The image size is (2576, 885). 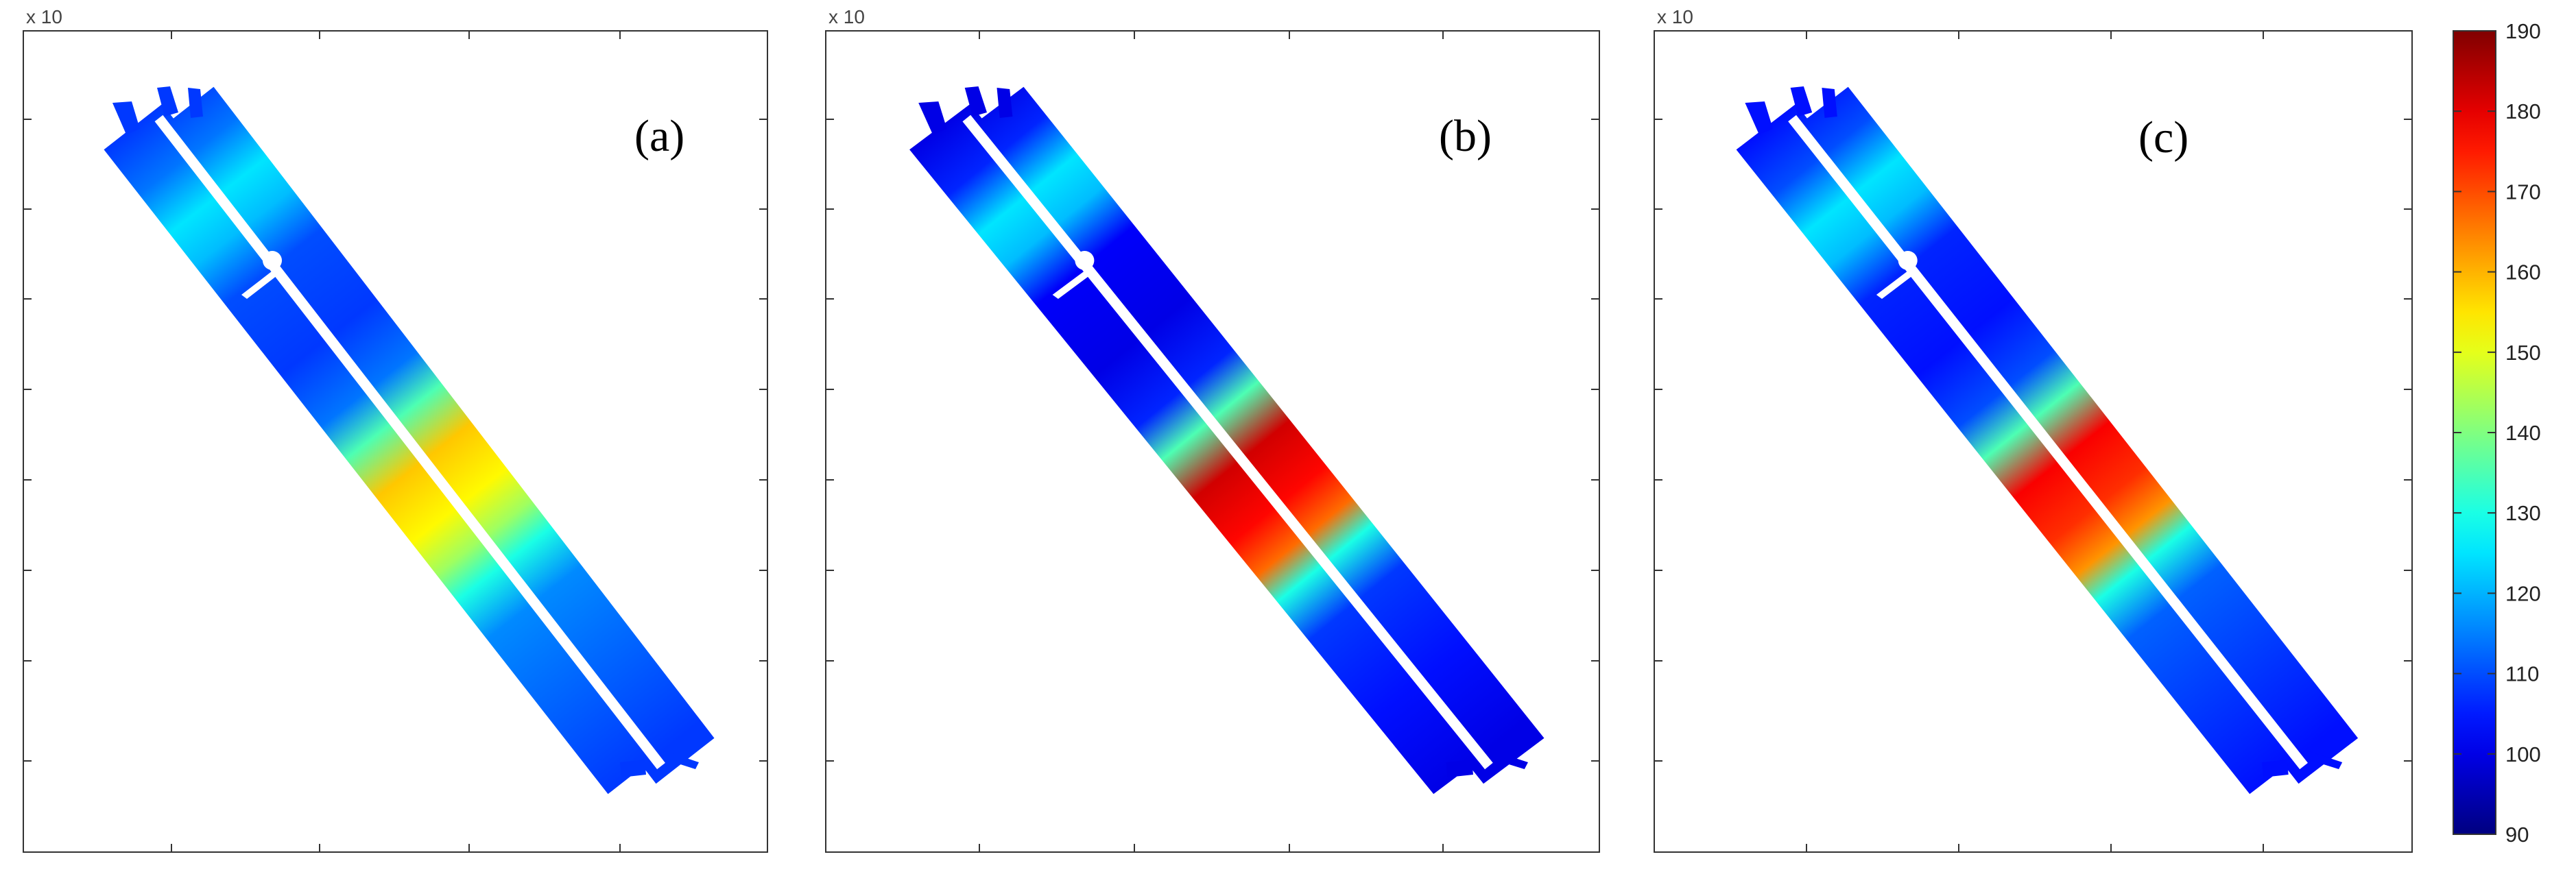 I want to click on colorbar: 90 100 110 120 130 140 150 160 170 180 190, so click(x=2497, y=433).